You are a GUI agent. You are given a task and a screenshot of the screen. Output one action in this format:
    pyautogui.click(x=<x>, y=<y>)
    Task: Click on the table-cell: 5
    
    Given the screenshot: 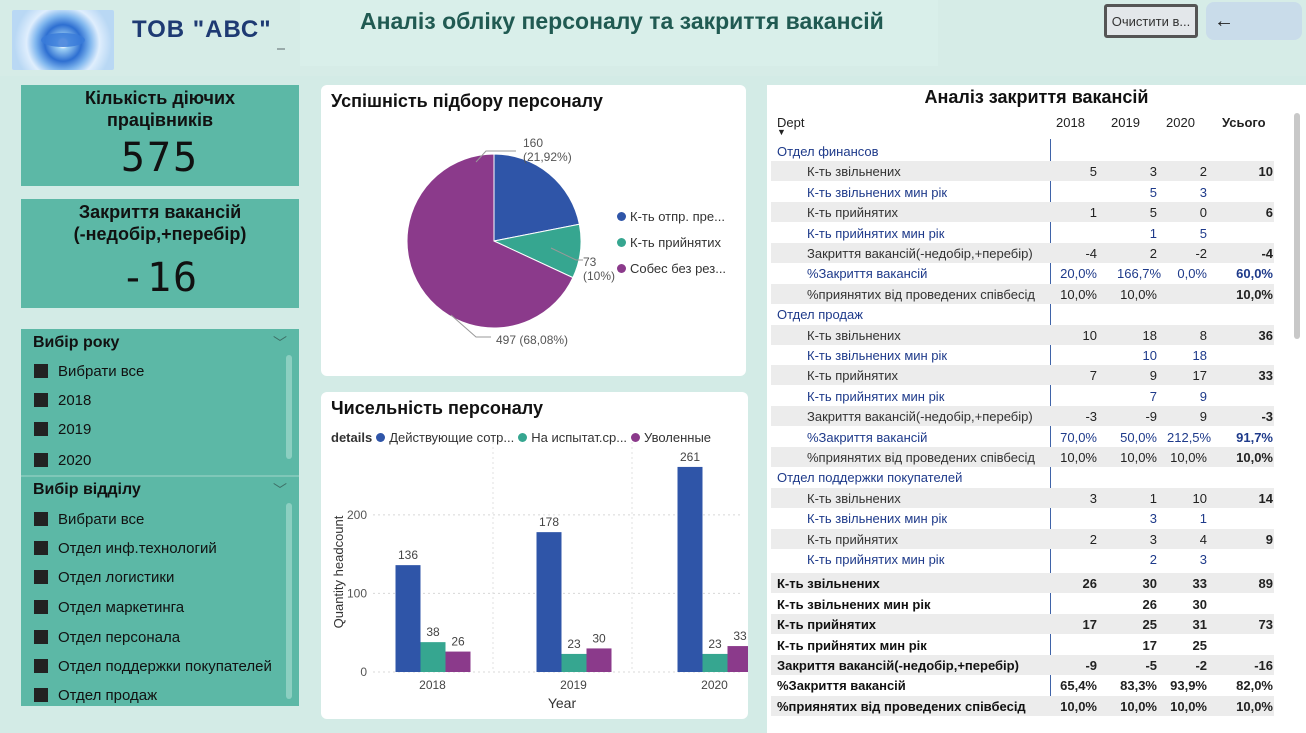 What is the action you would take?
    pyautogui.click(x=1153, y=192)
    